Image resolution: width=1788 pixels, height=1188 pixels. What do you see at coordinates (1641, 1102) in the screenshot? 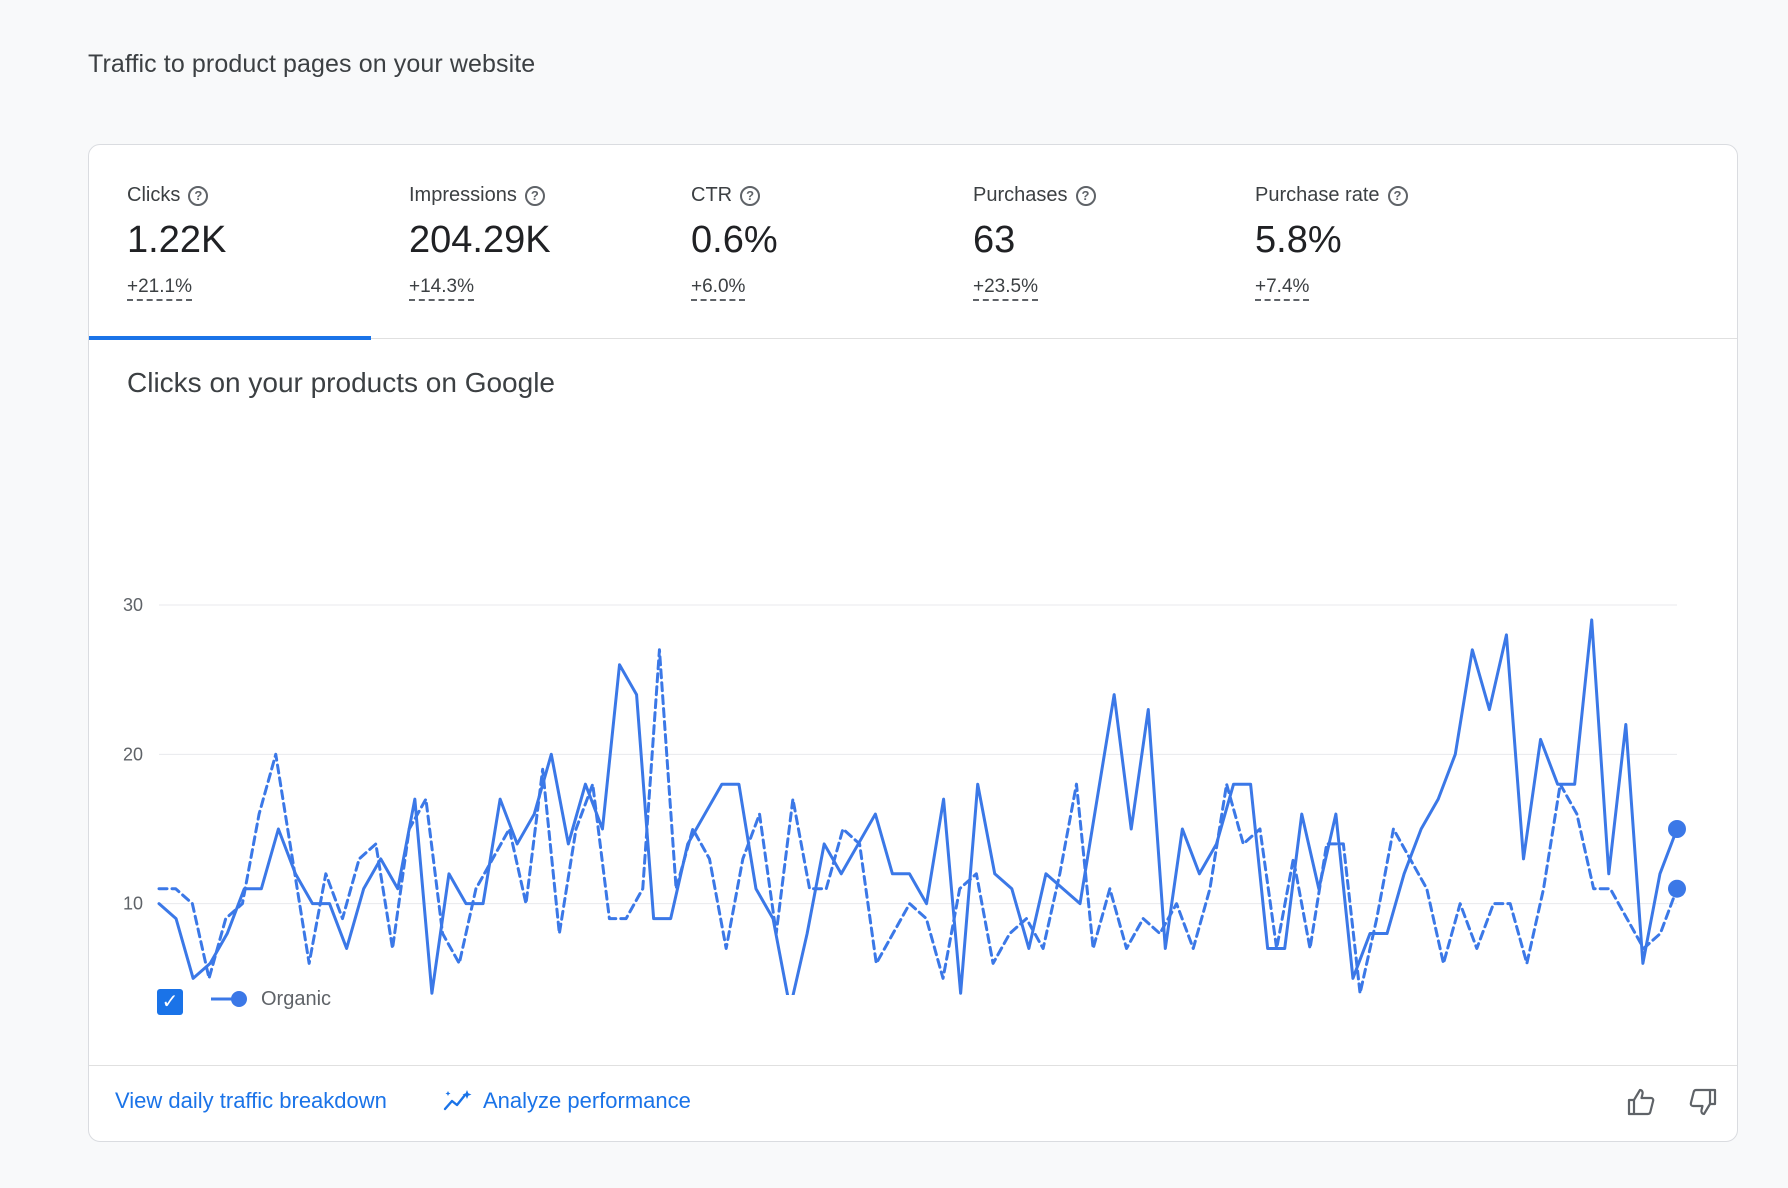
I see `thumbs-up-icon` at bounding box center [1641, 1102].